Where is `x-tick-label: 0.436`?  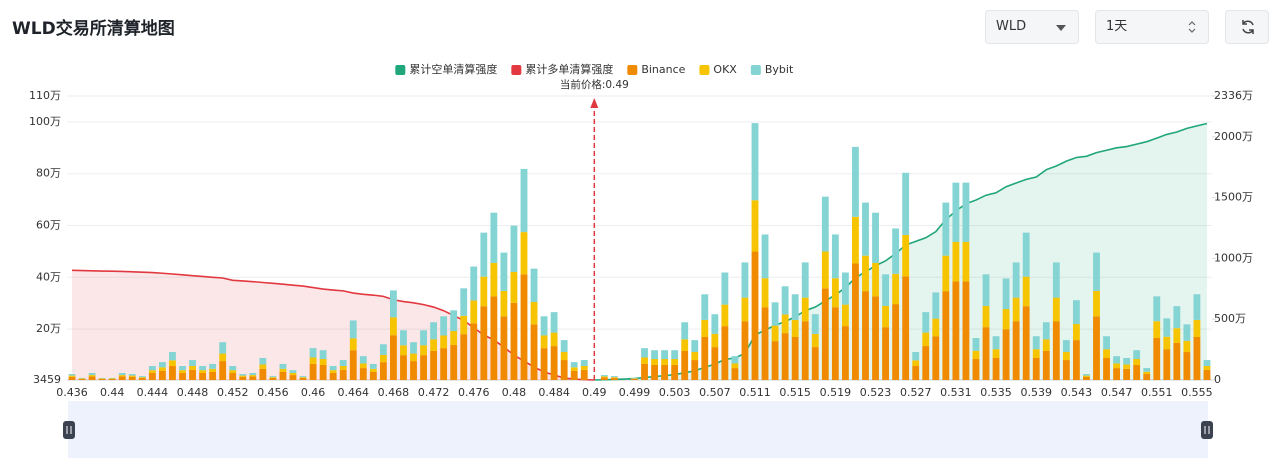 x-tick-label: 0.436 is located at coordinates (72, 392).